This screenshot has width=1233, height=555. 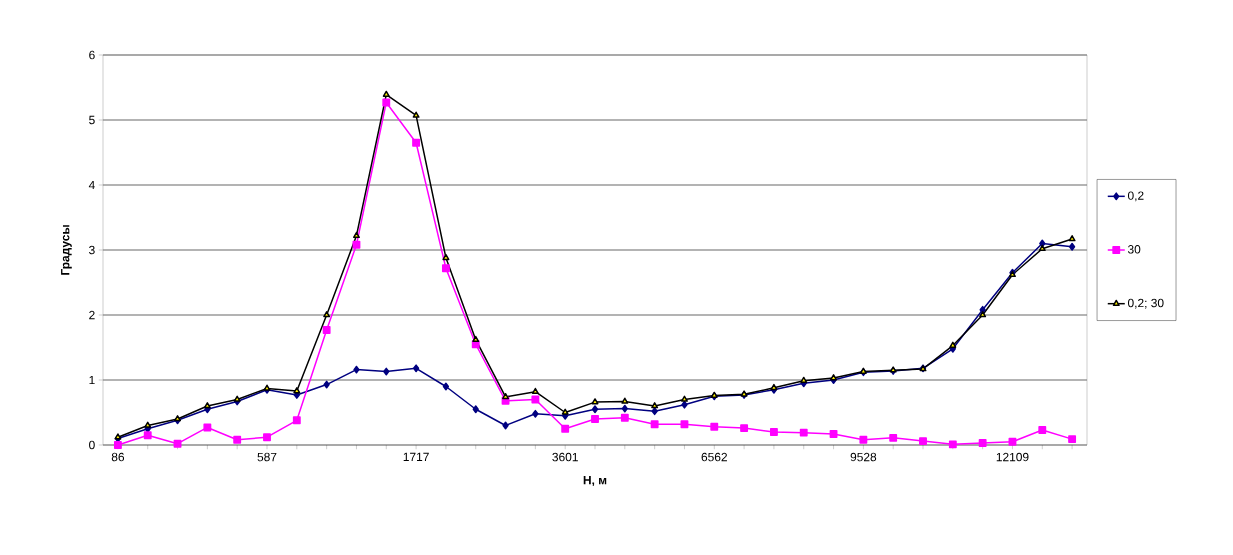 What do you see at coordinates (66, 250) in the screenshot?
I see `y-axis-title: Градусы` at bounding box center [66, 250].